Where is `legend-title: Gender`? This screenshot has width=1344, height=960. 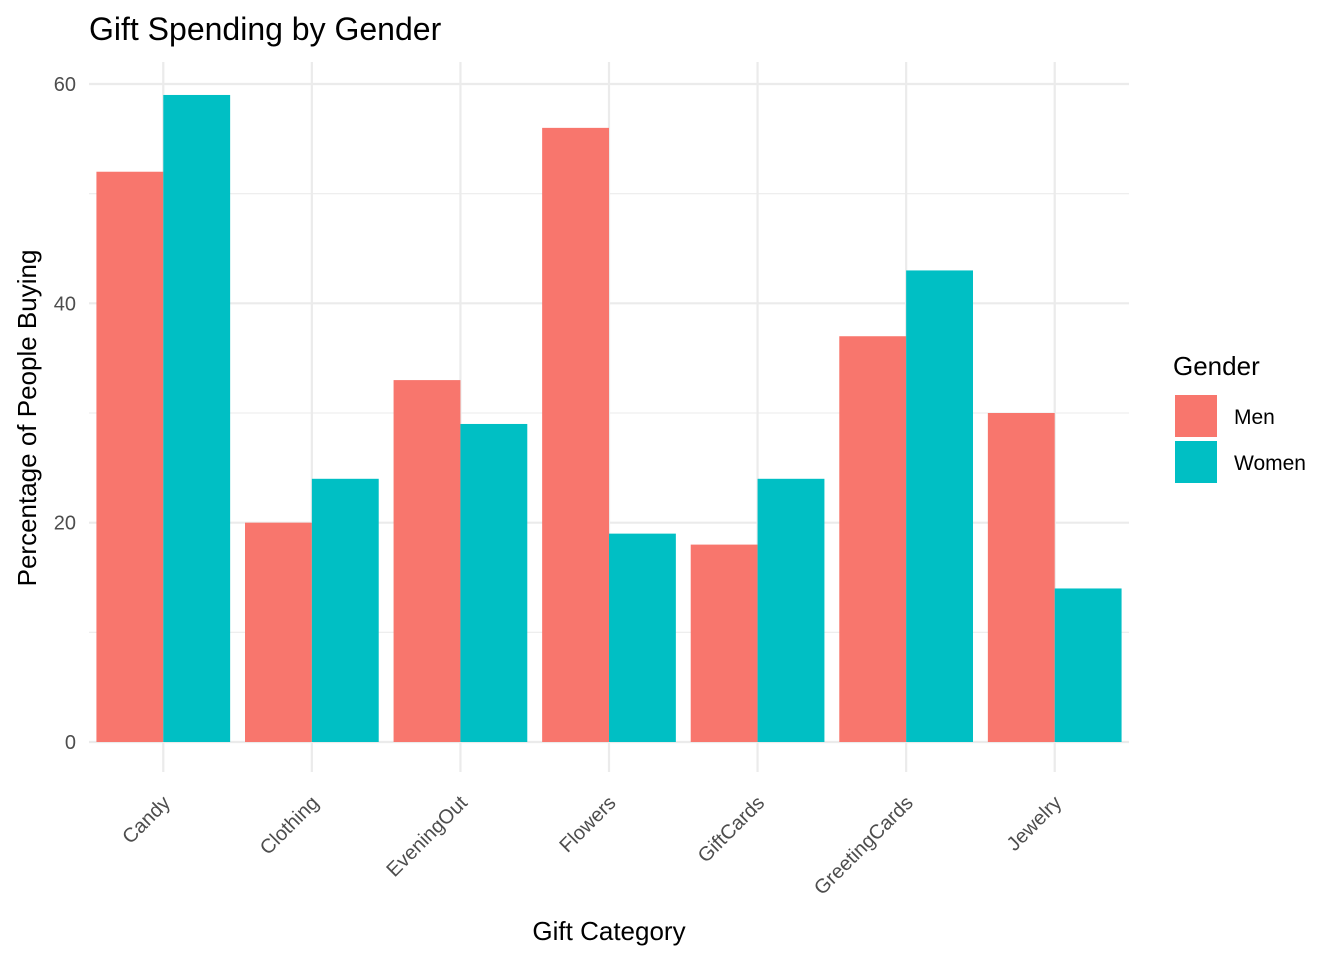
legend-title: Gender is located at coordinates (1216, 366).